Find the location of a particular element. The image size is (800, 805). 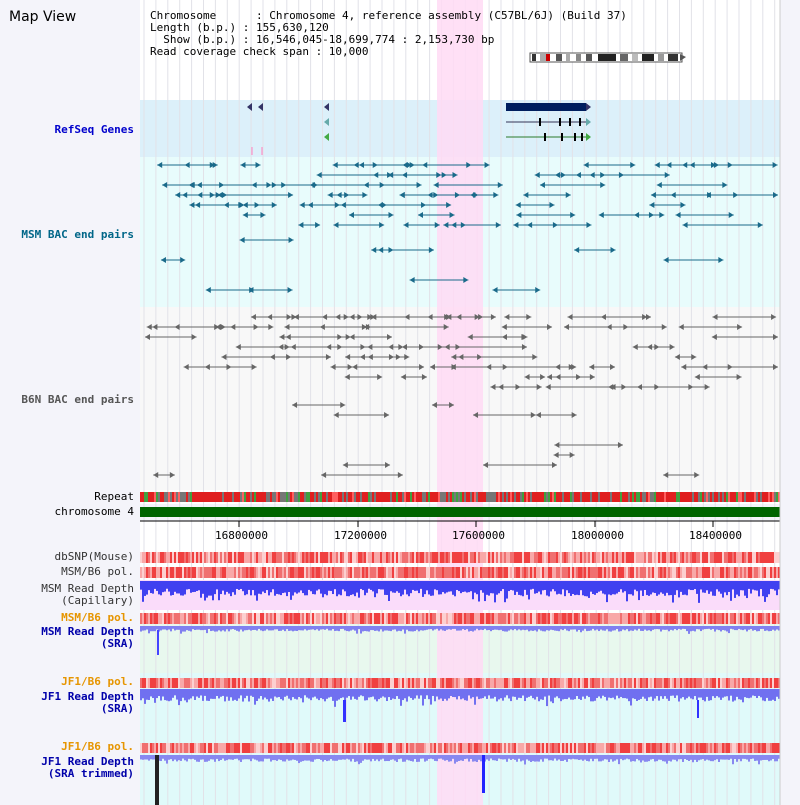

label-line: (SRA) is located at coordinates (117, 643).